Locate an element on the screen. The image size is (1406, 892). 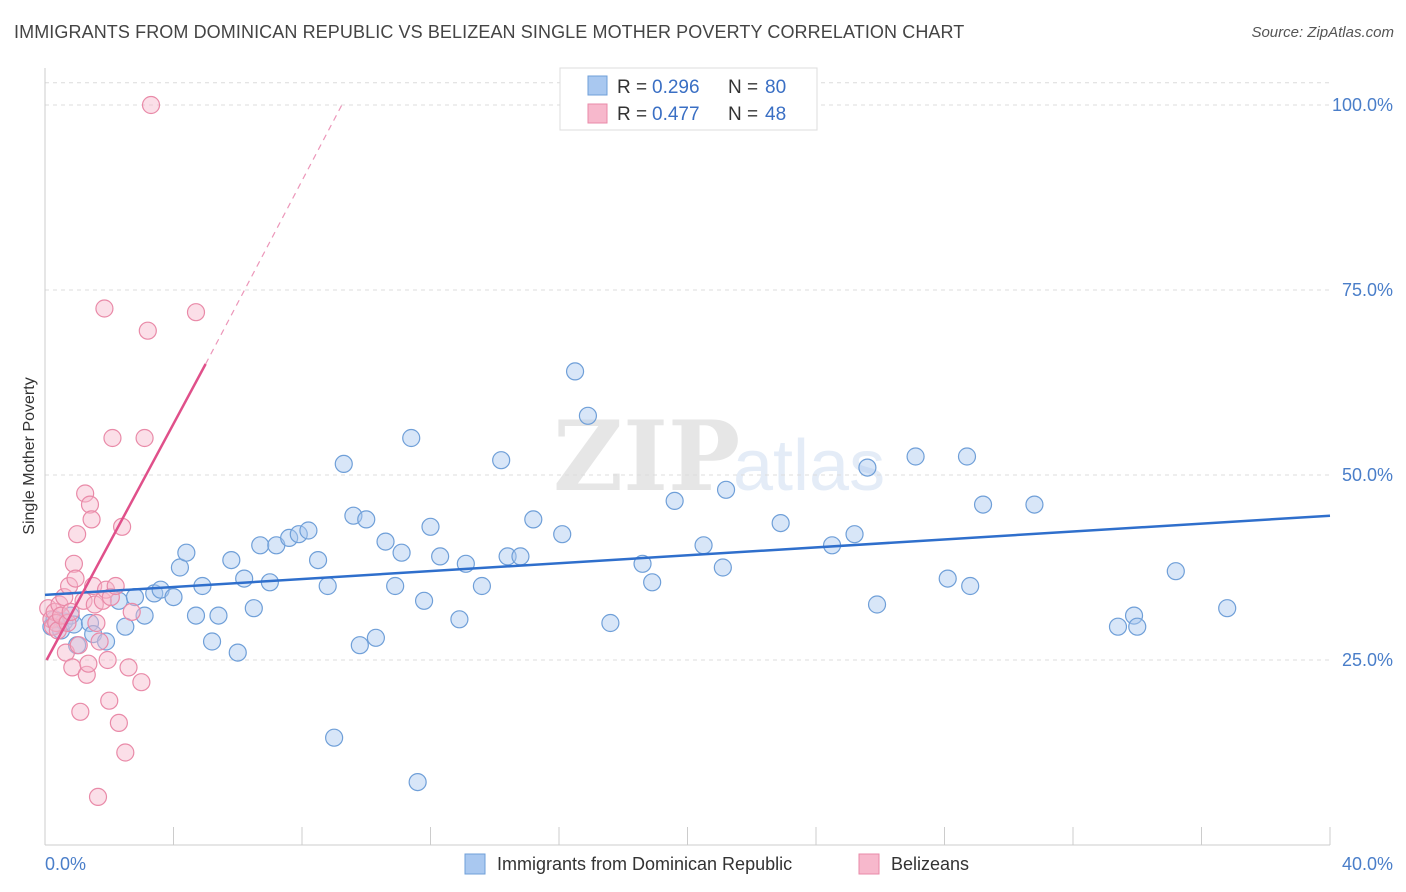
watermark-atlas: atlas is located at coordinates (809, 466).